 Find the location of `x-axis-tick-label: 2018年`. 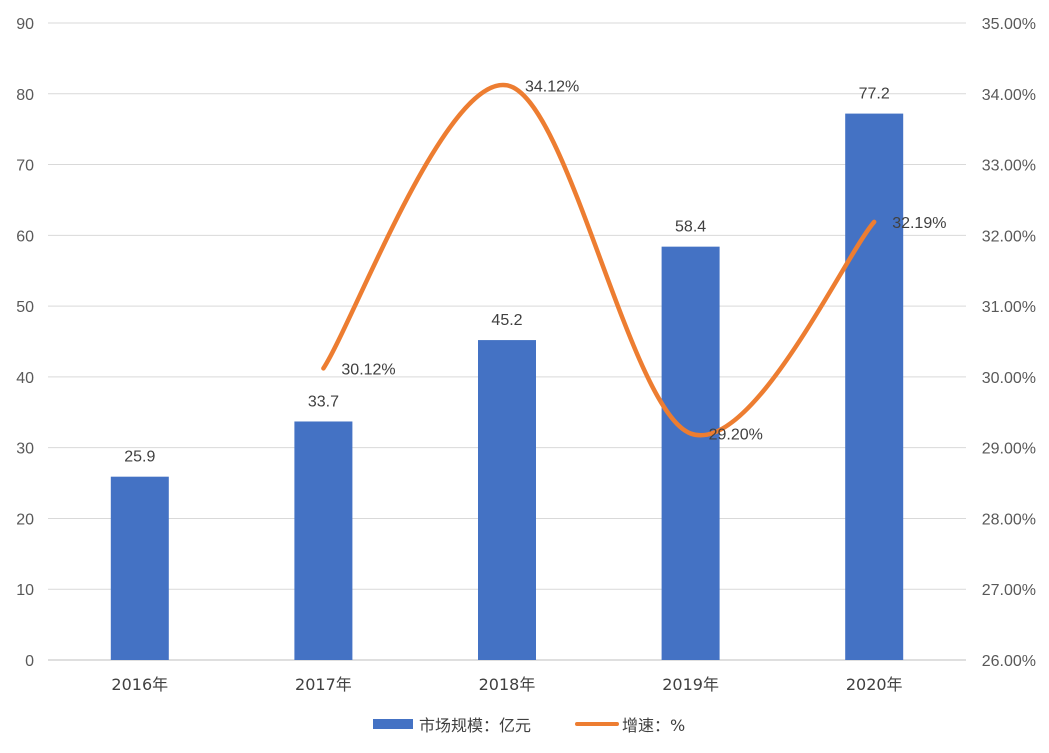

x-axis-tick-label: 2018年 is located at coordinates (507, 684).